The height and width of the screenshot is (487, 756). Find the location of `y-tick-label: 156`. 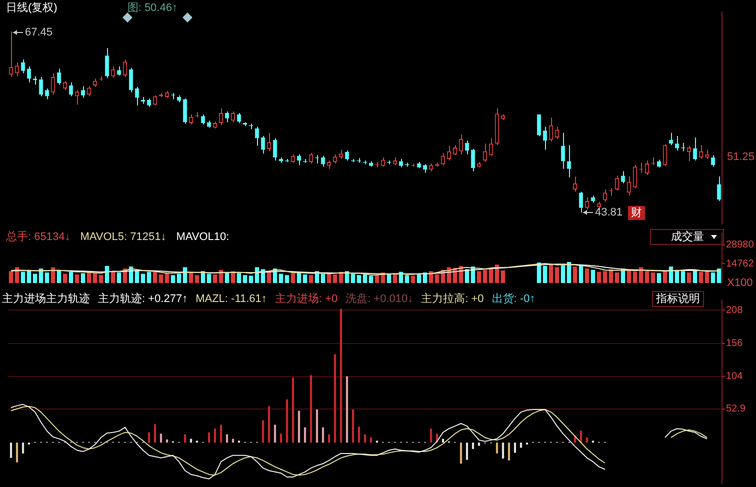

y-tick-label: 156 is located at coordinates (735, 344).